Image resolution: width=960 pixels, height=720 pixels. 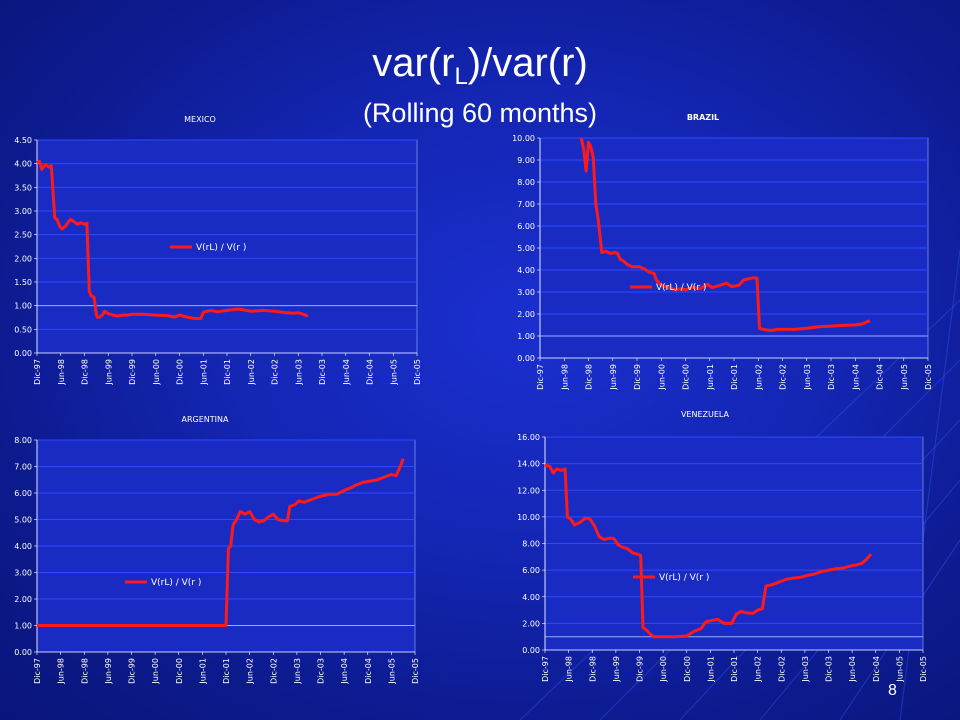 What do you see at coordinates (480, 70) in the screenshot?
I see `slide-title: var(rL)/var(r)` at bounding box center [480, 70].